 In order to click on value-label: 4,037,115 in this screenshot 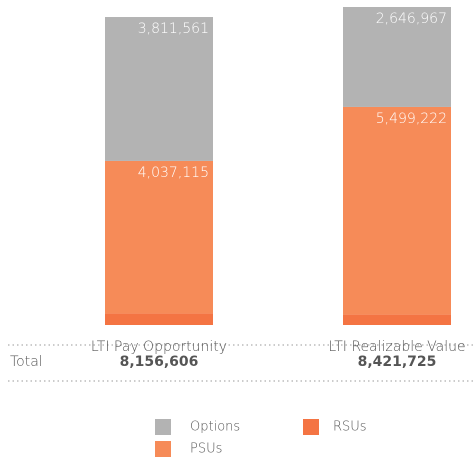, I will do `click(173, 173)`.